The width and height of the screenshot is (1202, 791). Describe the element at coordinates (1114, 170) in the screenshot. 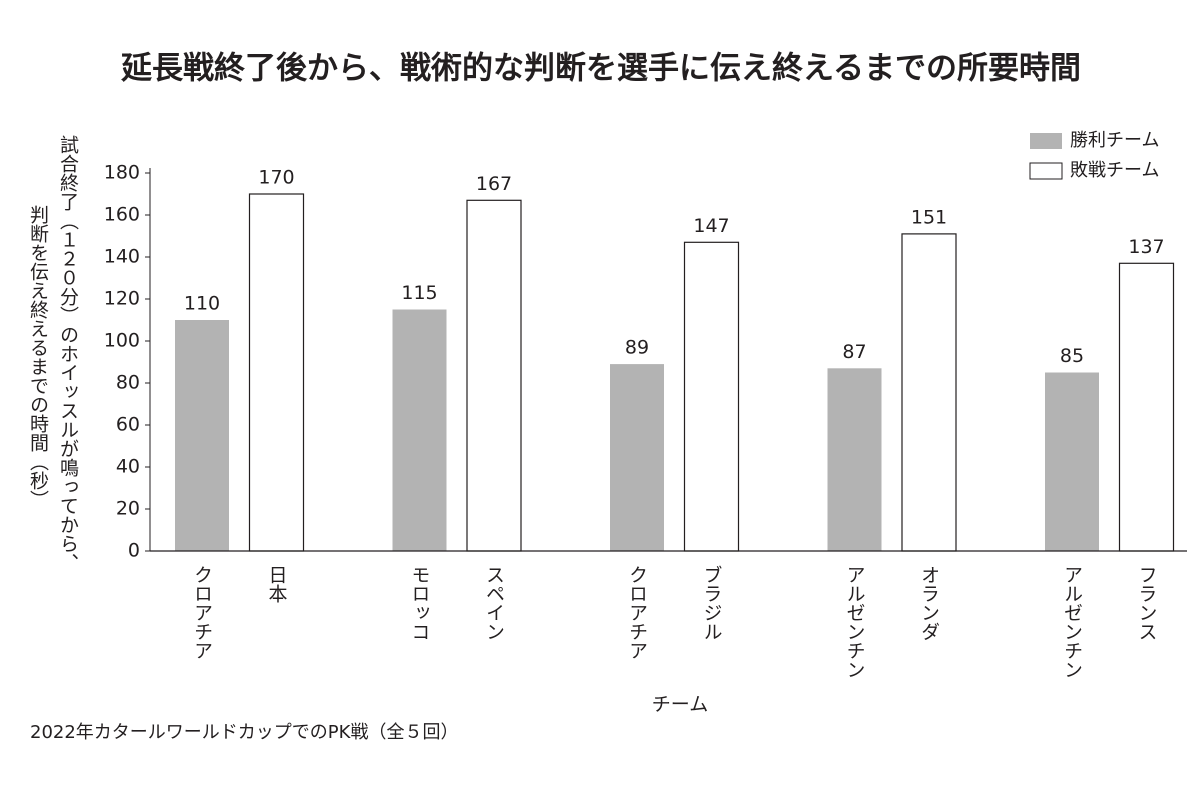

I see `legend-label: 敗戦チーム` at that location.